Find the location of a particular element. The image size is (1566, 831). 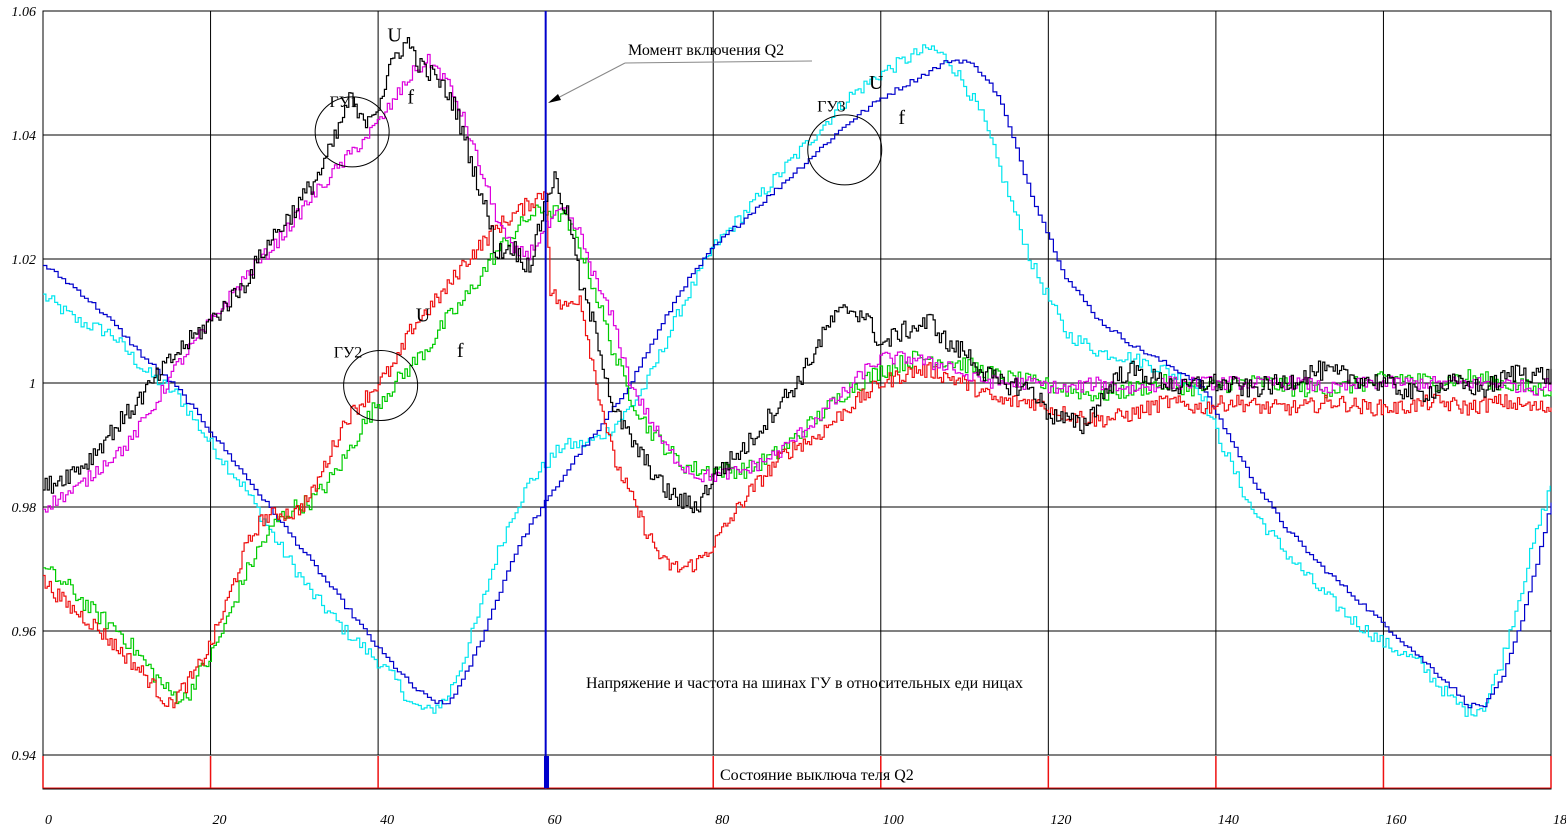

y-tick-label: 0.96 is located at coordinates (24, 632).